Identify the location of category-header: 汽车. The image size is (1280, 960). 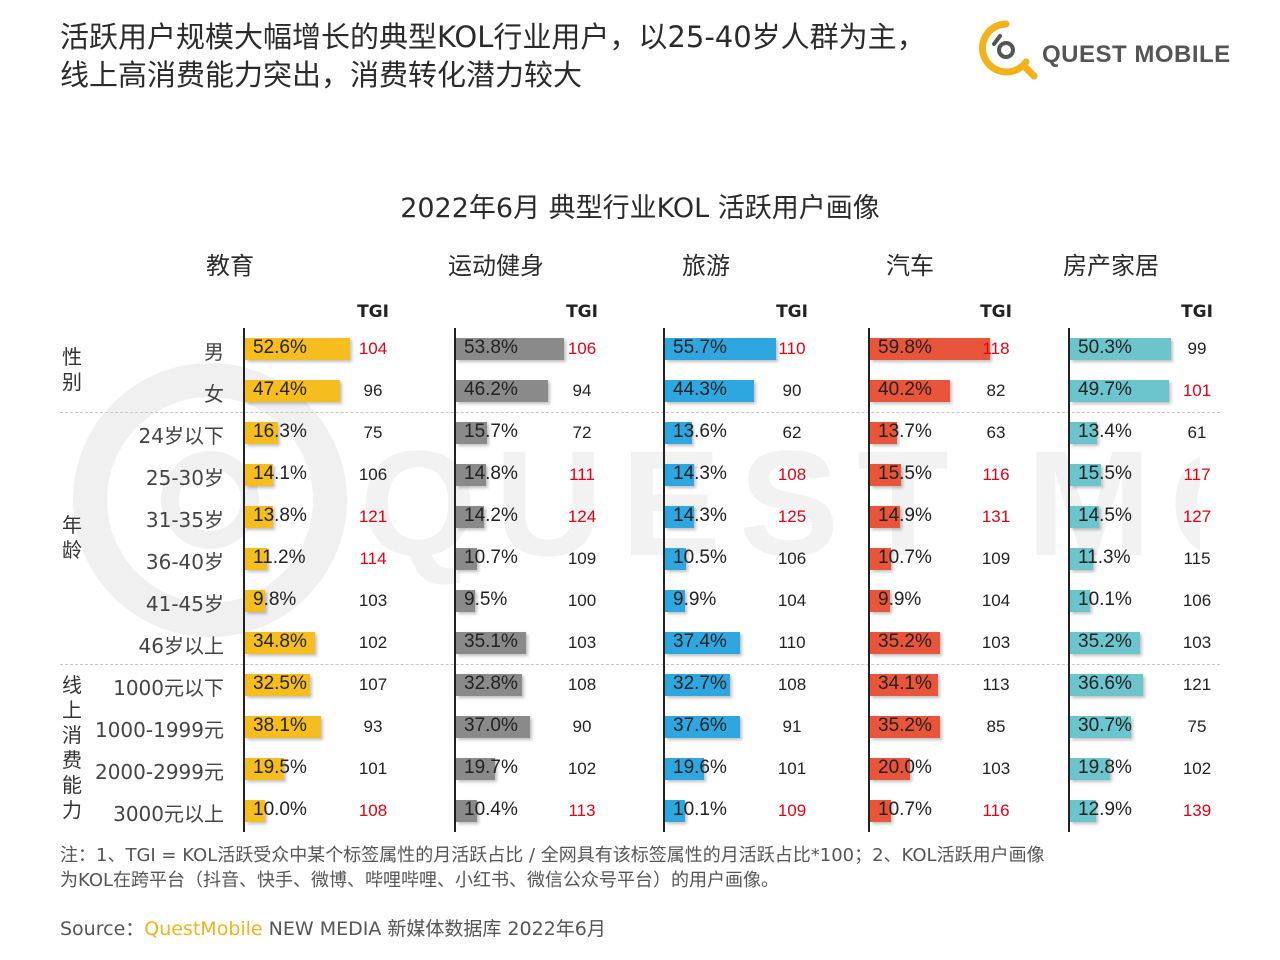
(910, 266).